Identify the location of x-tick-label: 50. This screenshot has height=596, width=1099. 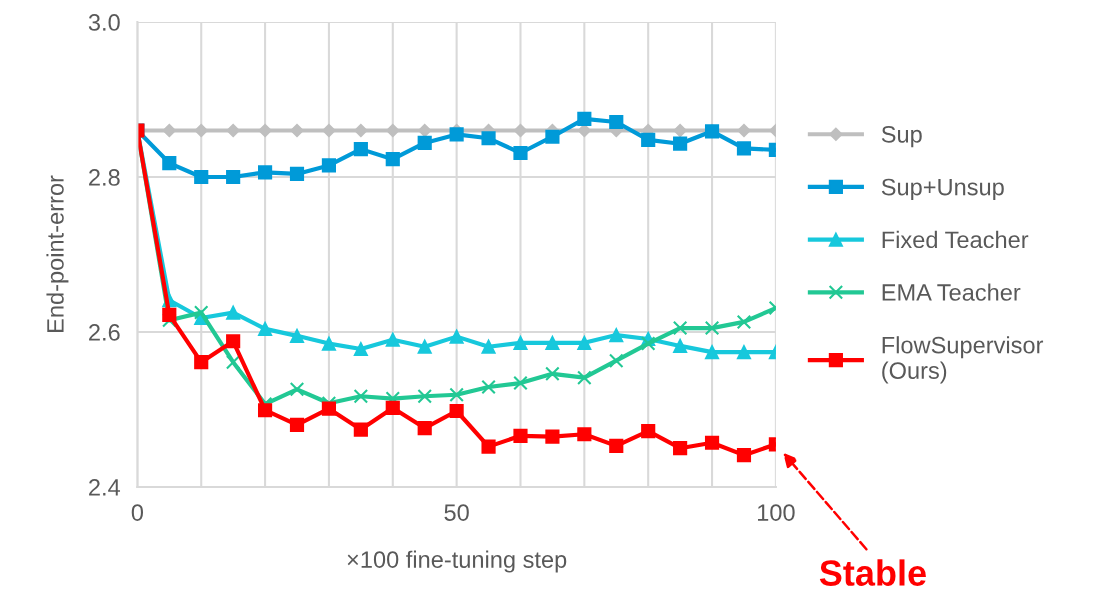
(456, 512).